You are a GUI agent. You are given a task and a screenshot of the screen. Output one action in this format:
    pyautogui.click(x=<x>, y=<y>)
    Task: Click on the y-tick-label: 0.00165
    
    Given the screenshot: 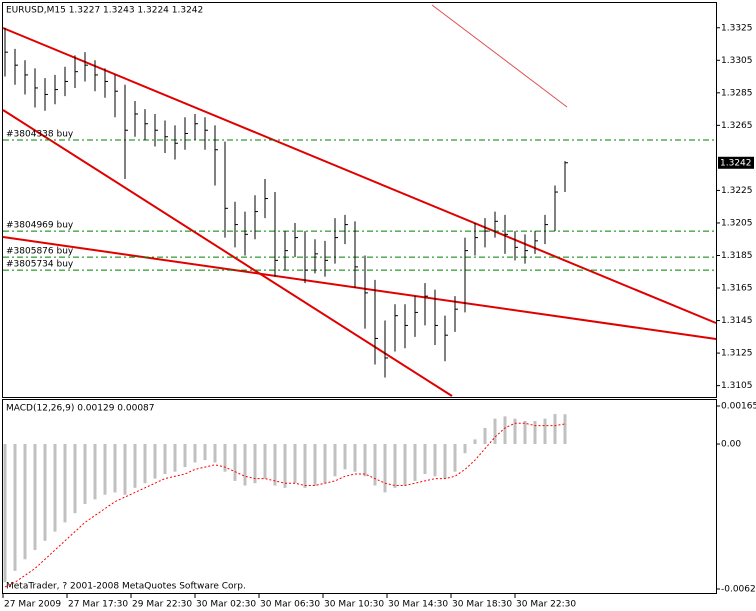 What is the action you would take?
    pyautogui.click(x=738, y=407)
    